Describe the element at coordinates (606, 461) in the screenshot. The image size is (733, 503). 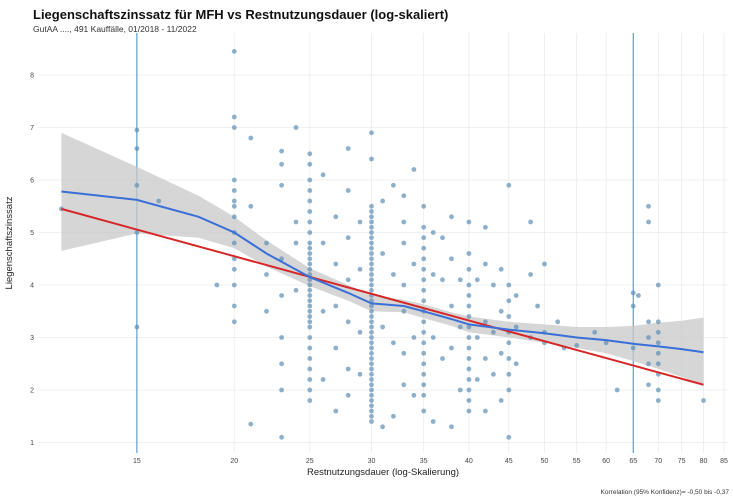
I see `x-tick-label: 60` at that location.